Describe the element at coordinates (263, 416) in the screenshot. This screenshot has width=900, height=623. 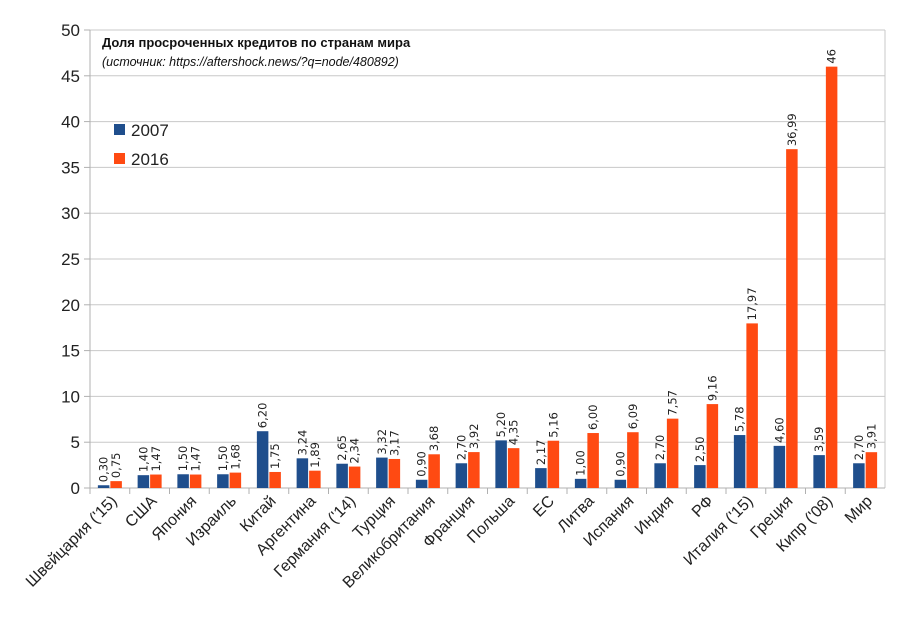
I see `data-label-2007: 6,20` at that location.